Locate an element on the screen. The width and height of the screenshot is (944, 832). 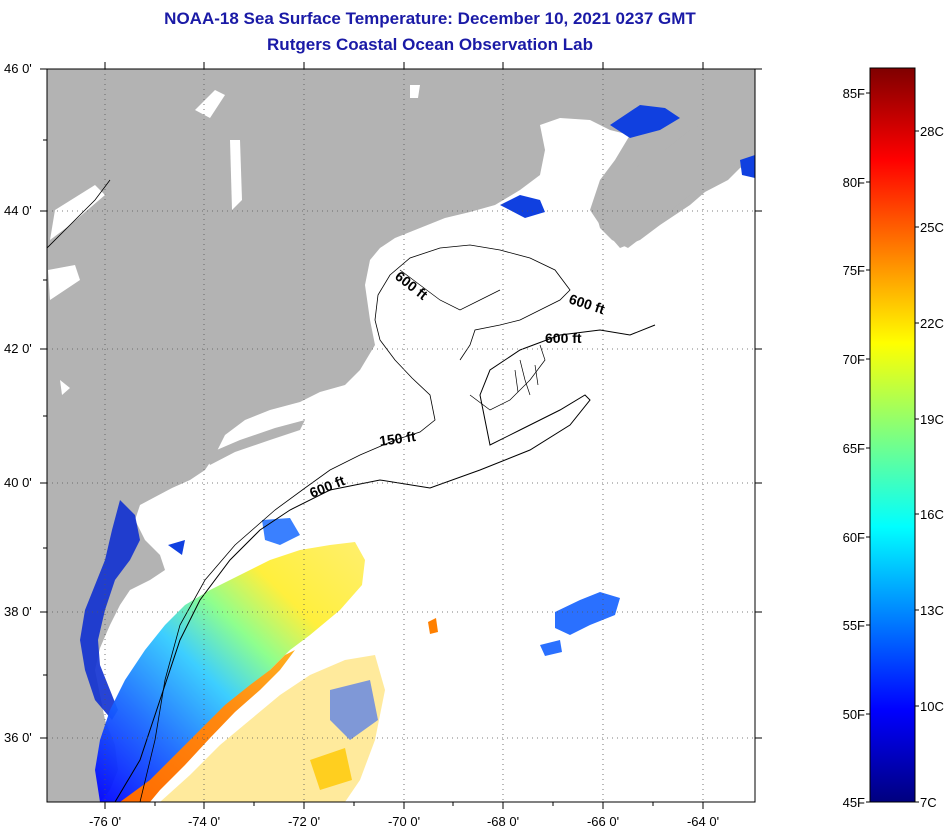
colorbar-f-label: 55F is located at coordinates (854, 625).